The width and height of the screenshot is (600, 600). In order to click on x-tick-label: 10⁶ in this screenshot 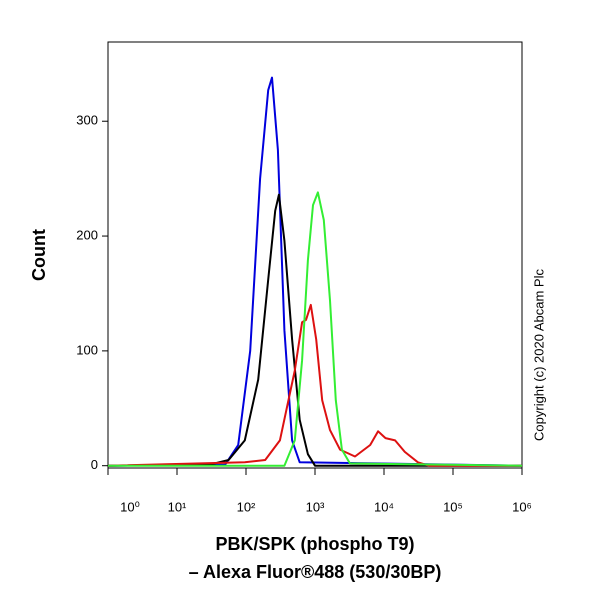, I will do `click(522, 506)`.